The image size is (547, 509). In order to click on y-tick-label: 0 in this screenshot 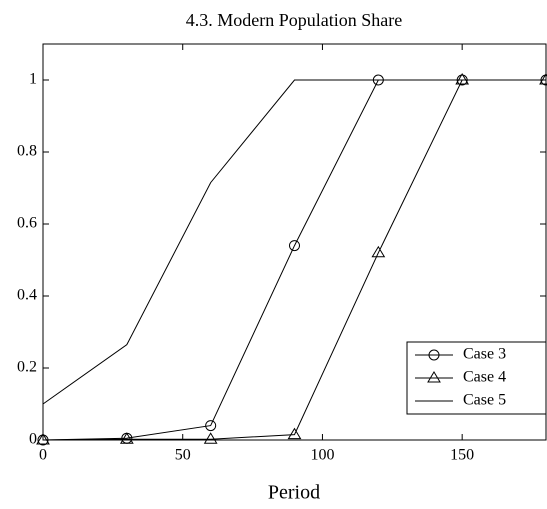, I will do `click(33, 439)`.